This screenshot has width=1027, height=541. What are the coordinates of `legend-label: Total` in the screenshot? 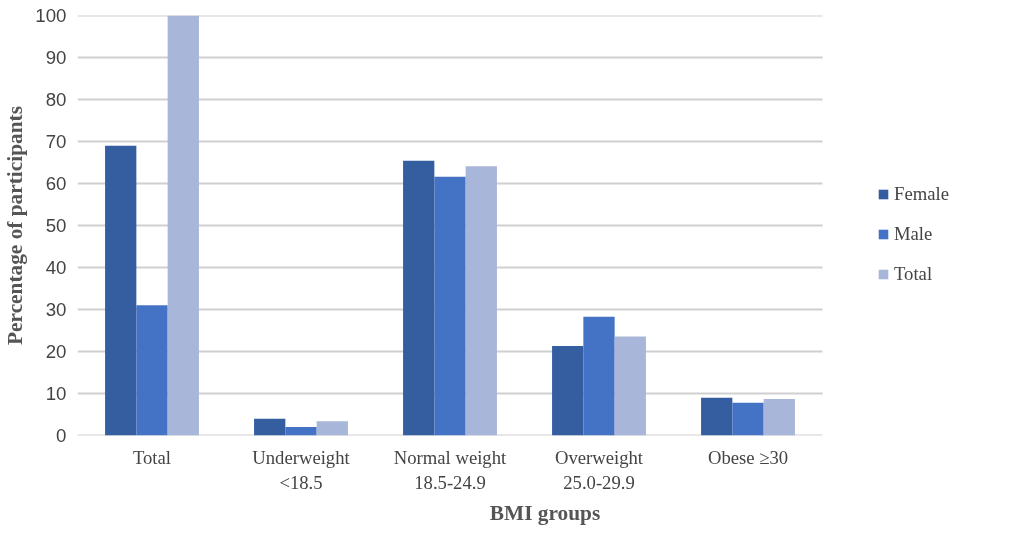 It's located at (913, 274).